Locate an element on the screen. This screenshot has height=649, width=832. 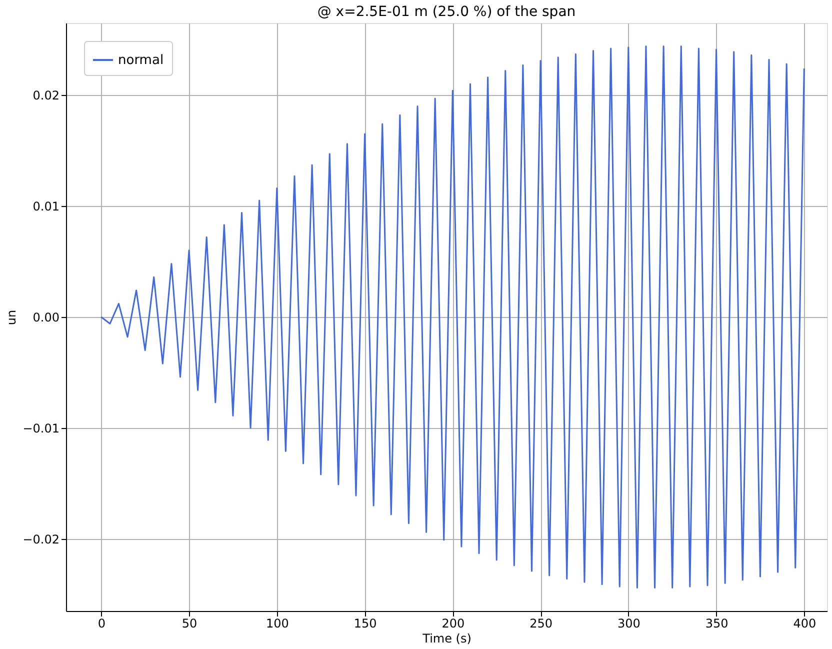
x-tick-label: 250 is located at coordinates (541, 623).